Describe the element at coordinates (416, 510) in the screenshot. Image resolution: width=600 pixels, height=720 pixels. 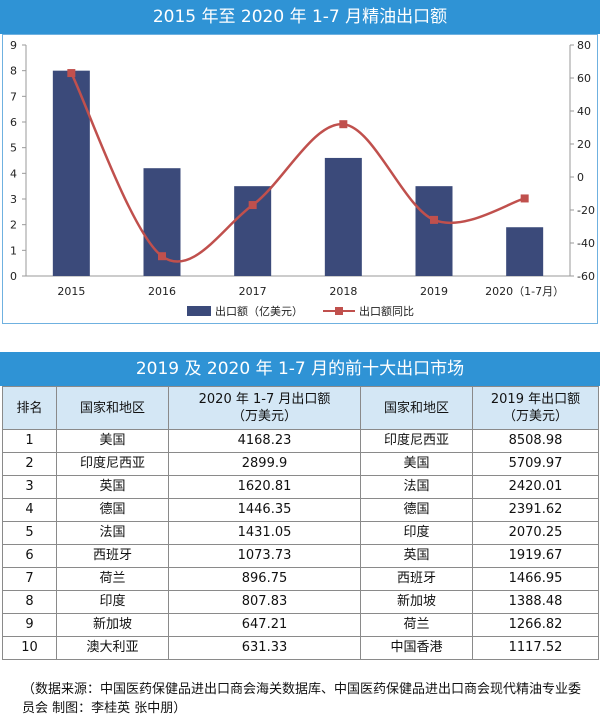
I see `cell-region-2019: 德国` at that location.